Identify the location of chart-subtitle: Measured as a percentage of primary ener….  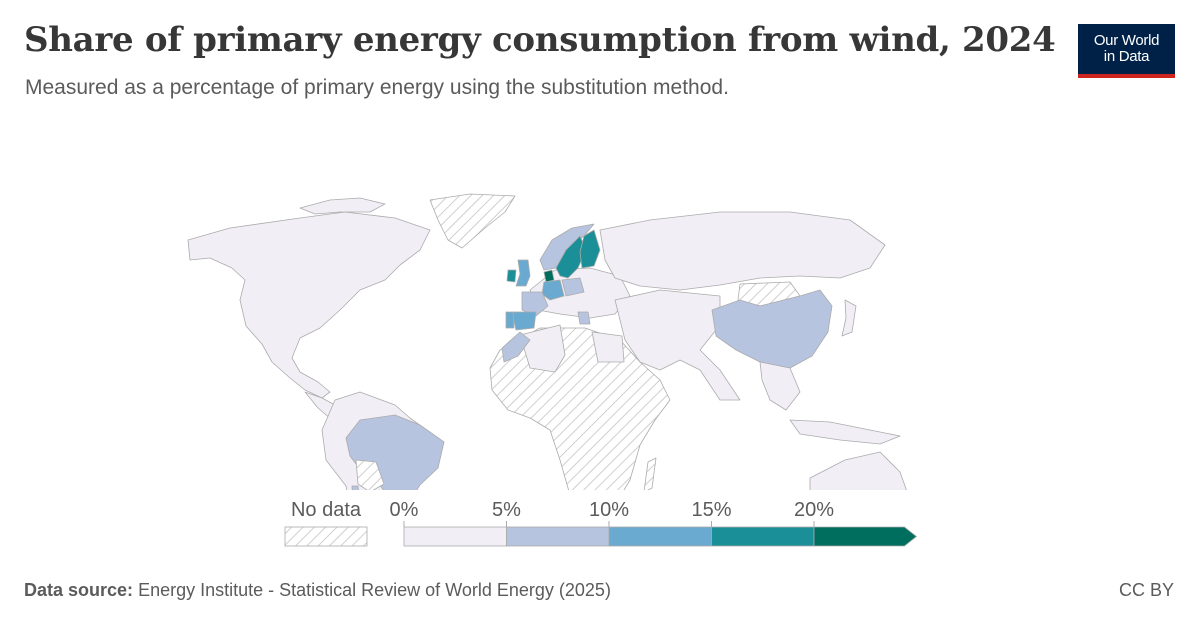
(377, 87).